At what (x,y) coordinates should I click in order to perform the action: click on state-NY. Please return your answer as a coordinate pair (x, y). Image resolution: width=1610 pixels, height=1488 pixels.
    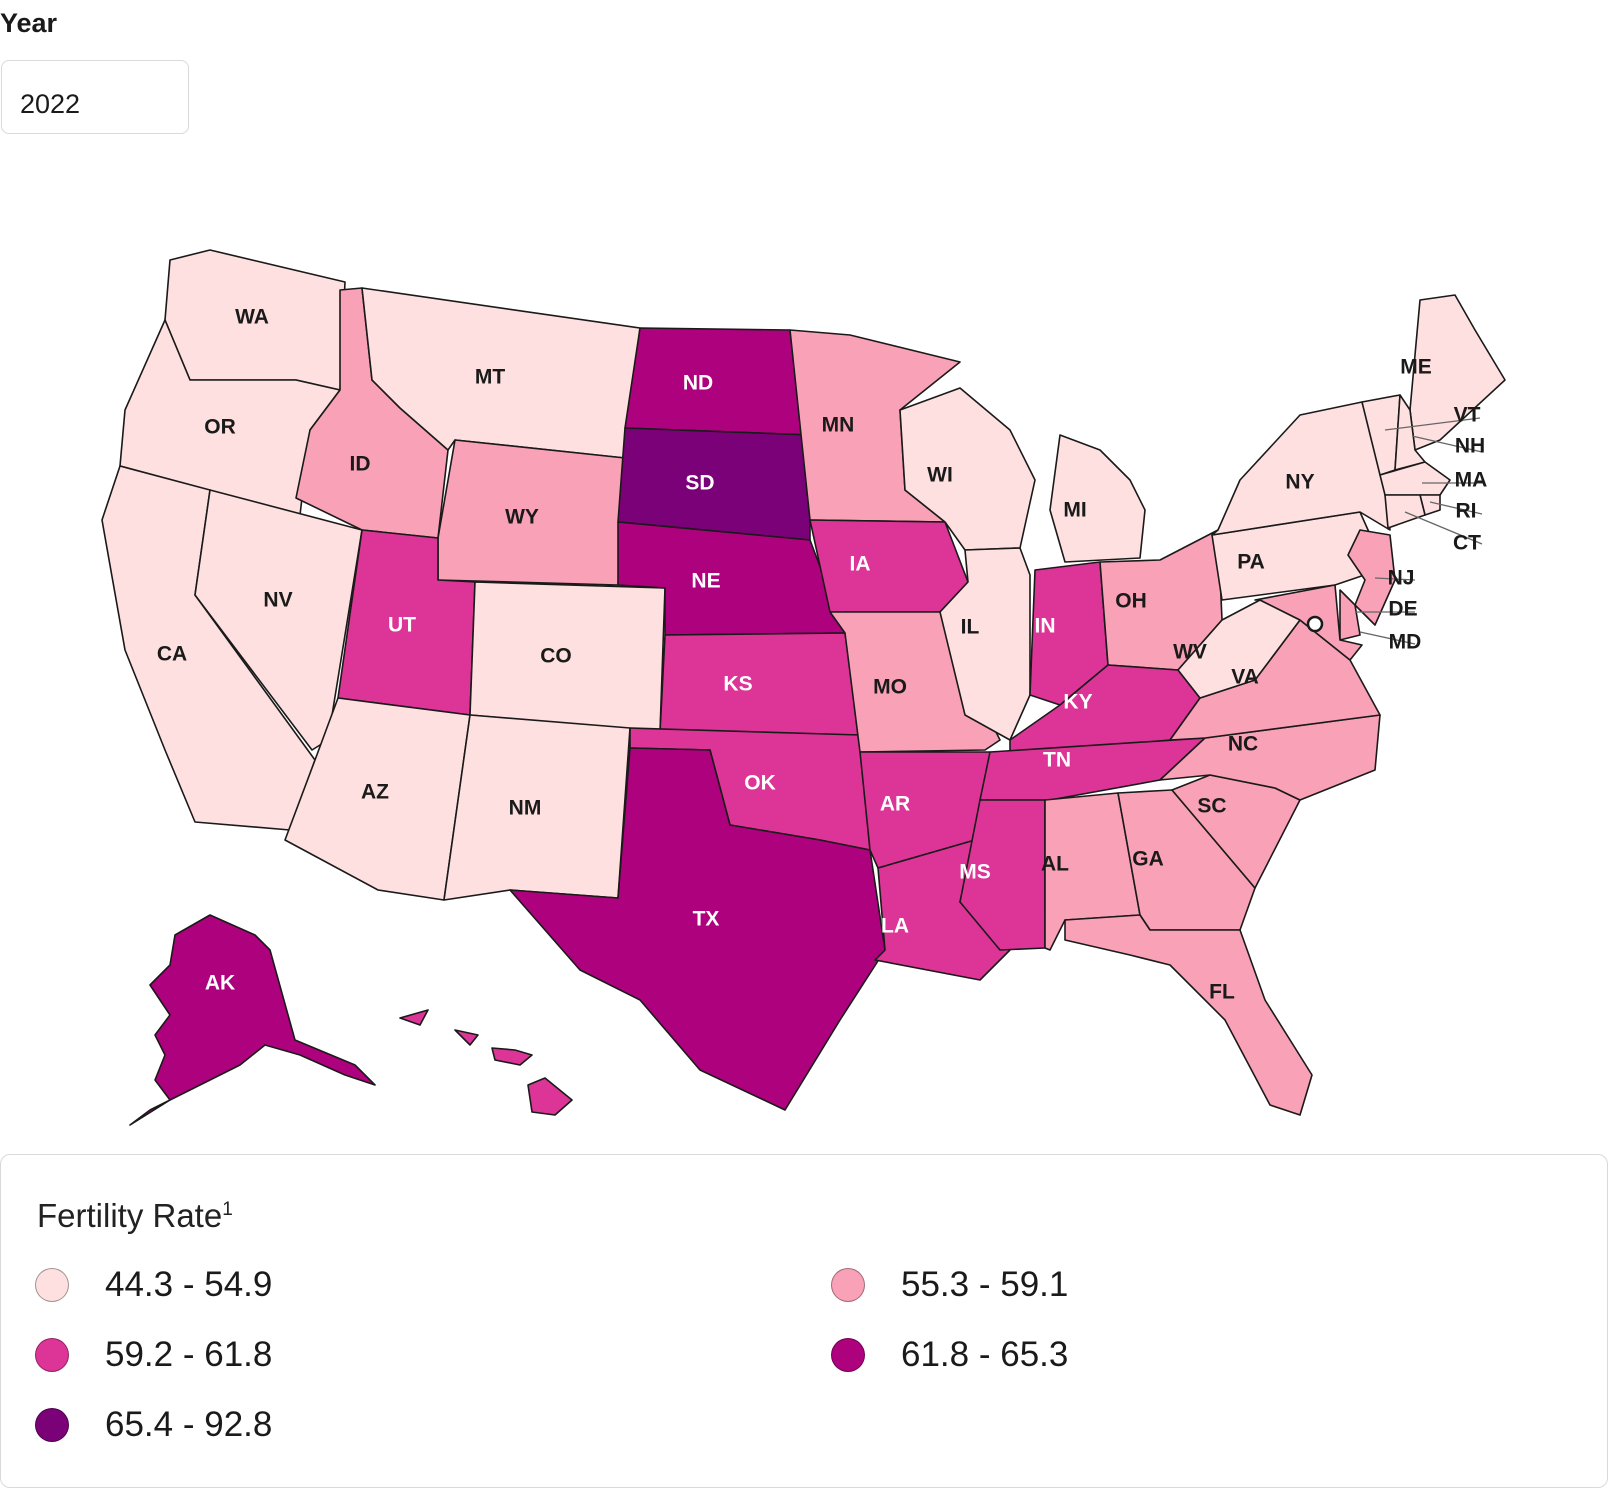
    Looking at the image, I should click on (1301, 468).